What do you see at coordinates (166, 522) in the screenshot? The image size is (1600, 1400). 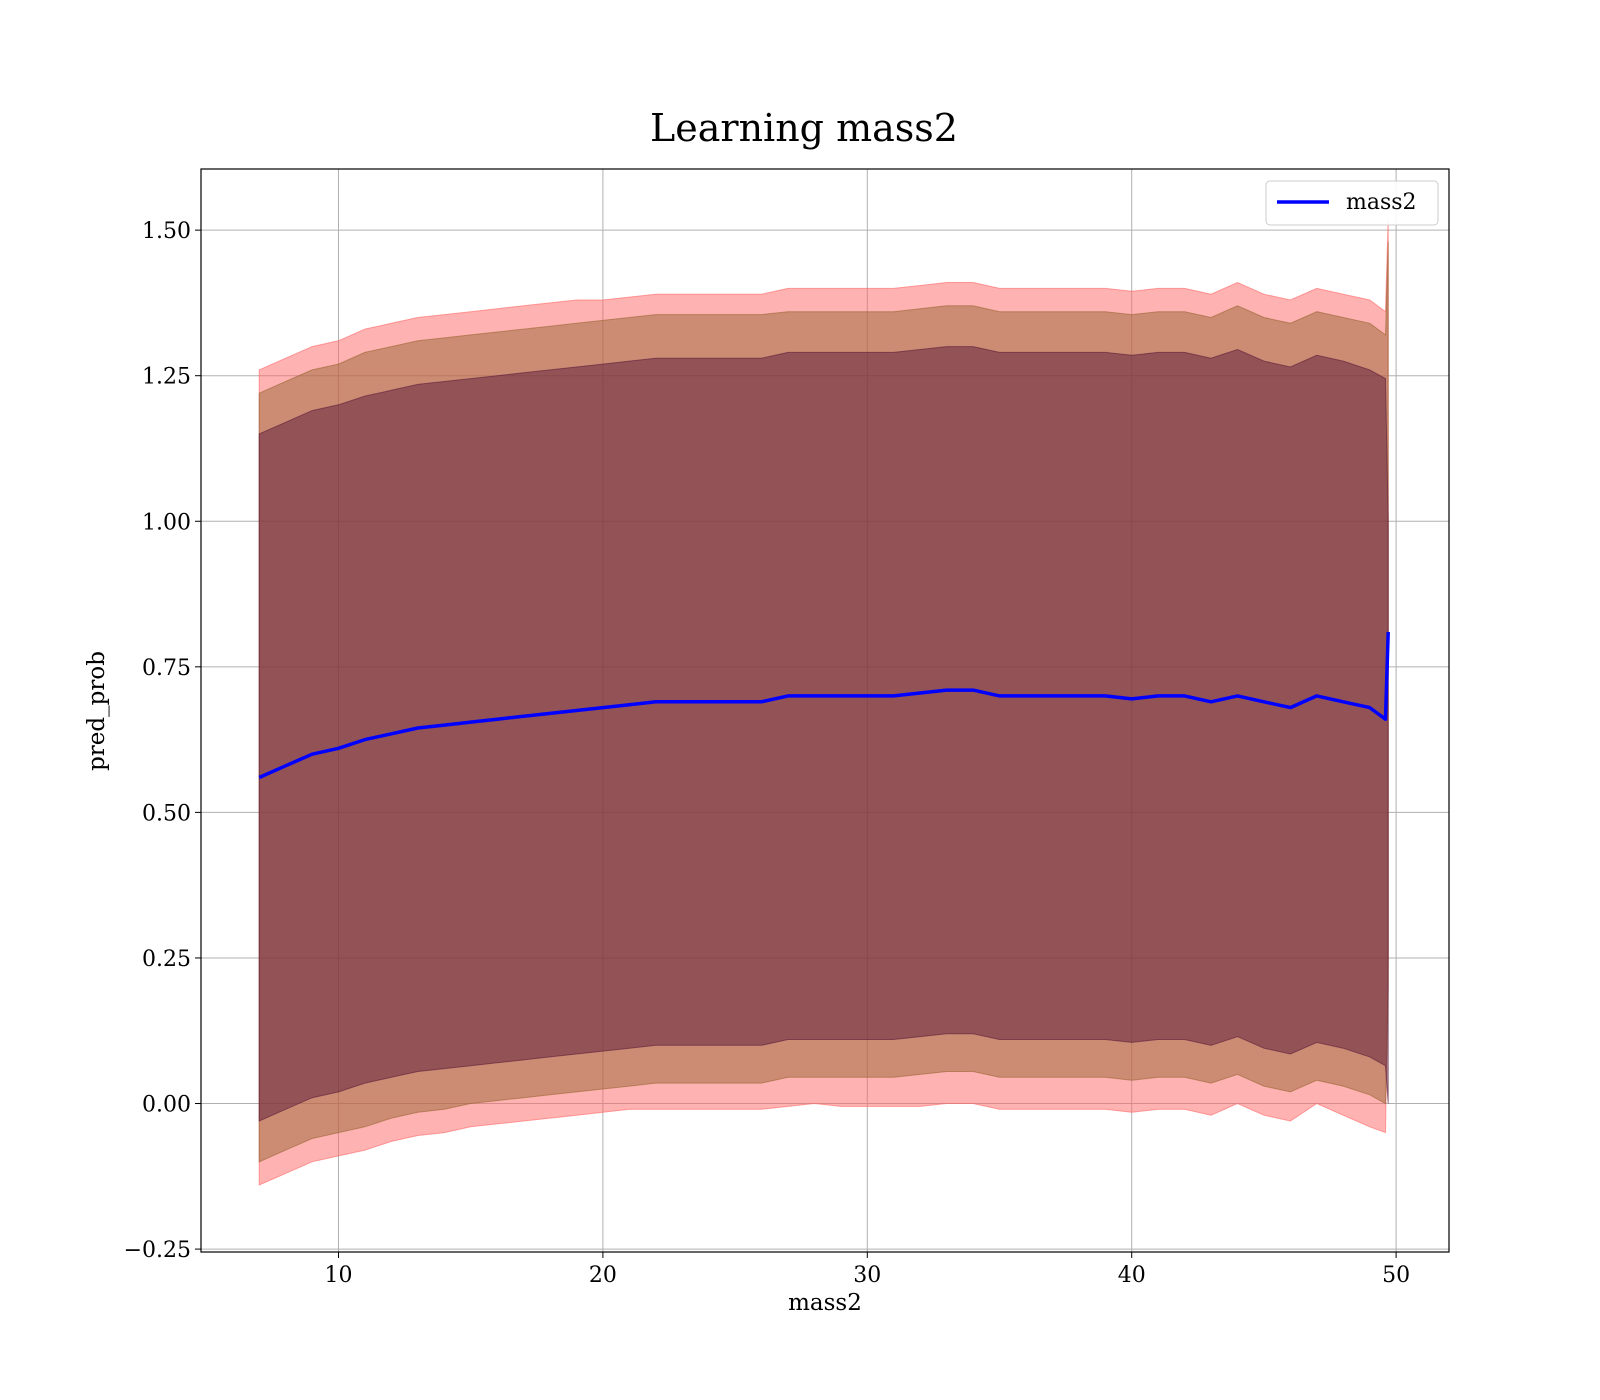 I see `y-tick-label-5: 1.00` at bounding box center [166, 522].